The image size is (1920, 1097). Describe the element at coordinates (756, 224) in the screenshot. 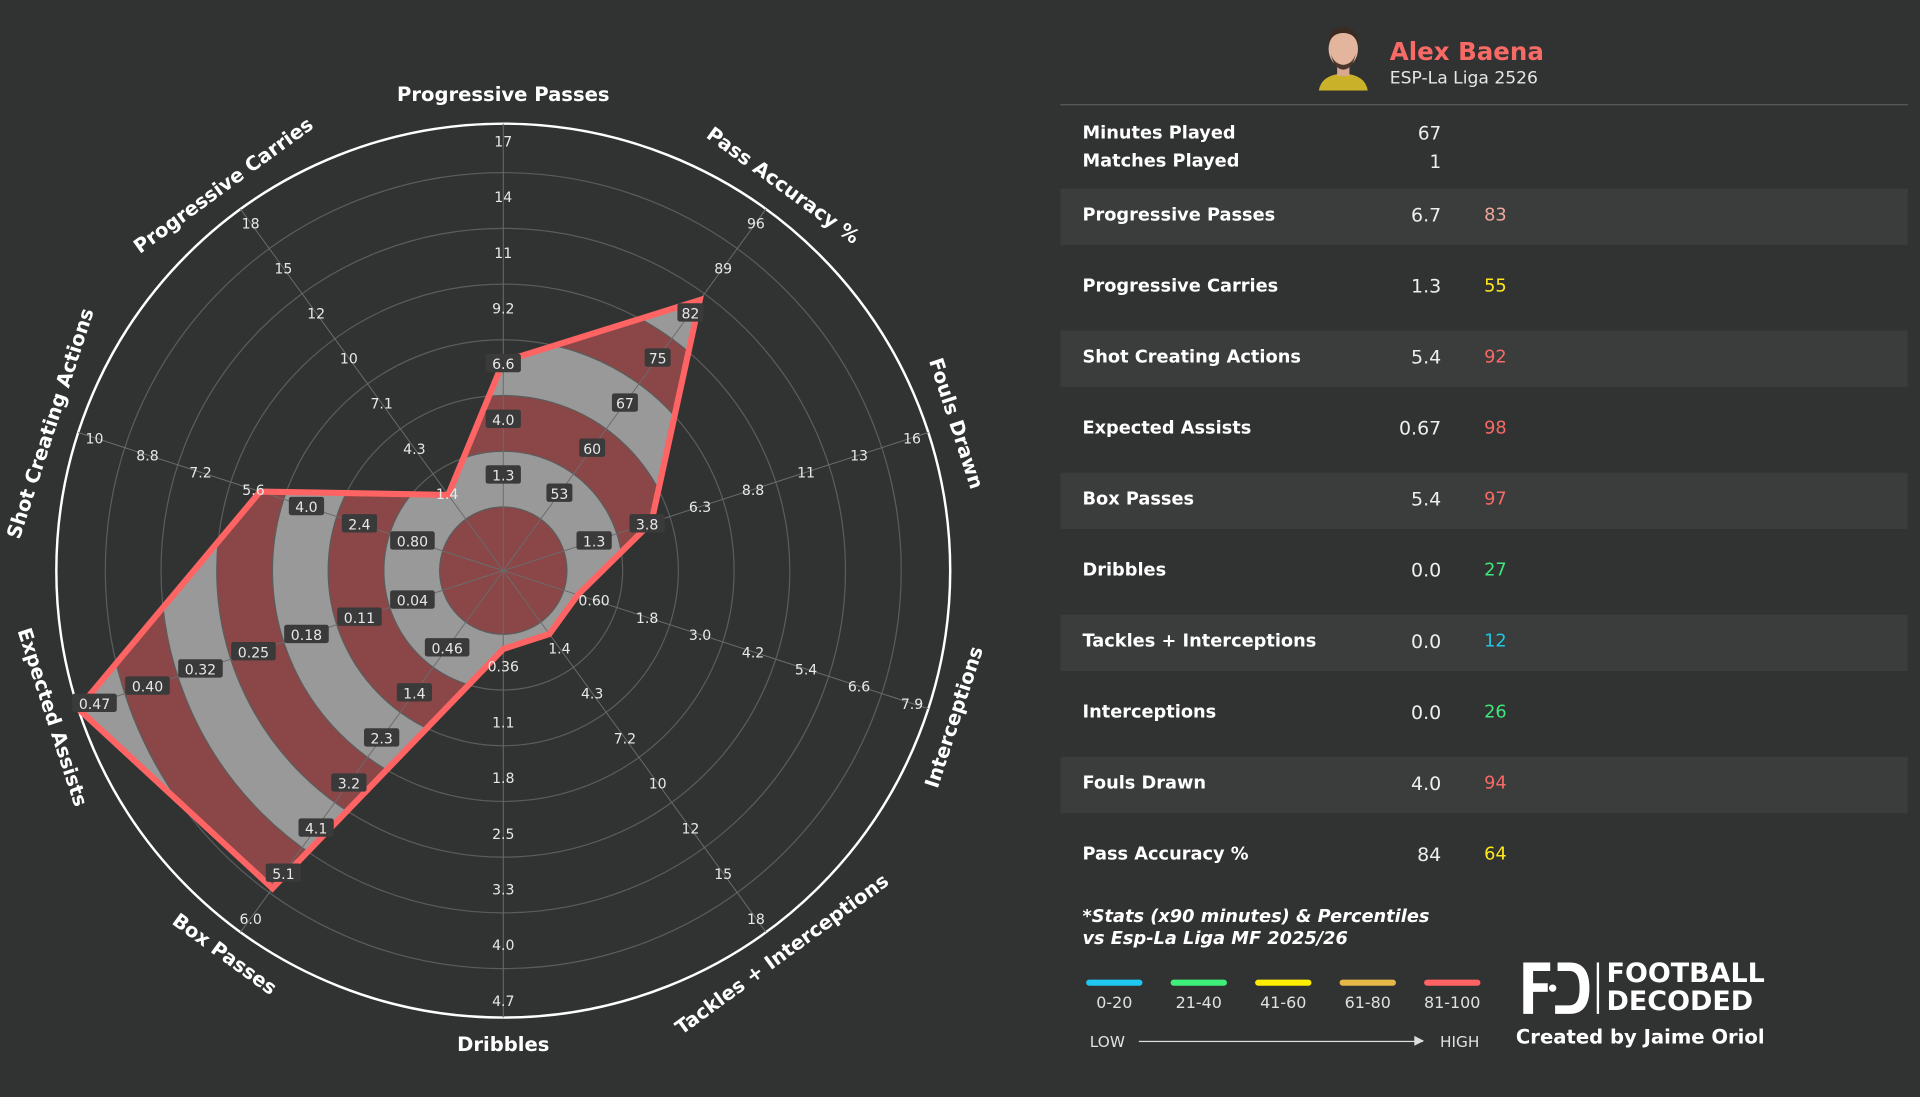

I see `tick-label: 96` at that location.